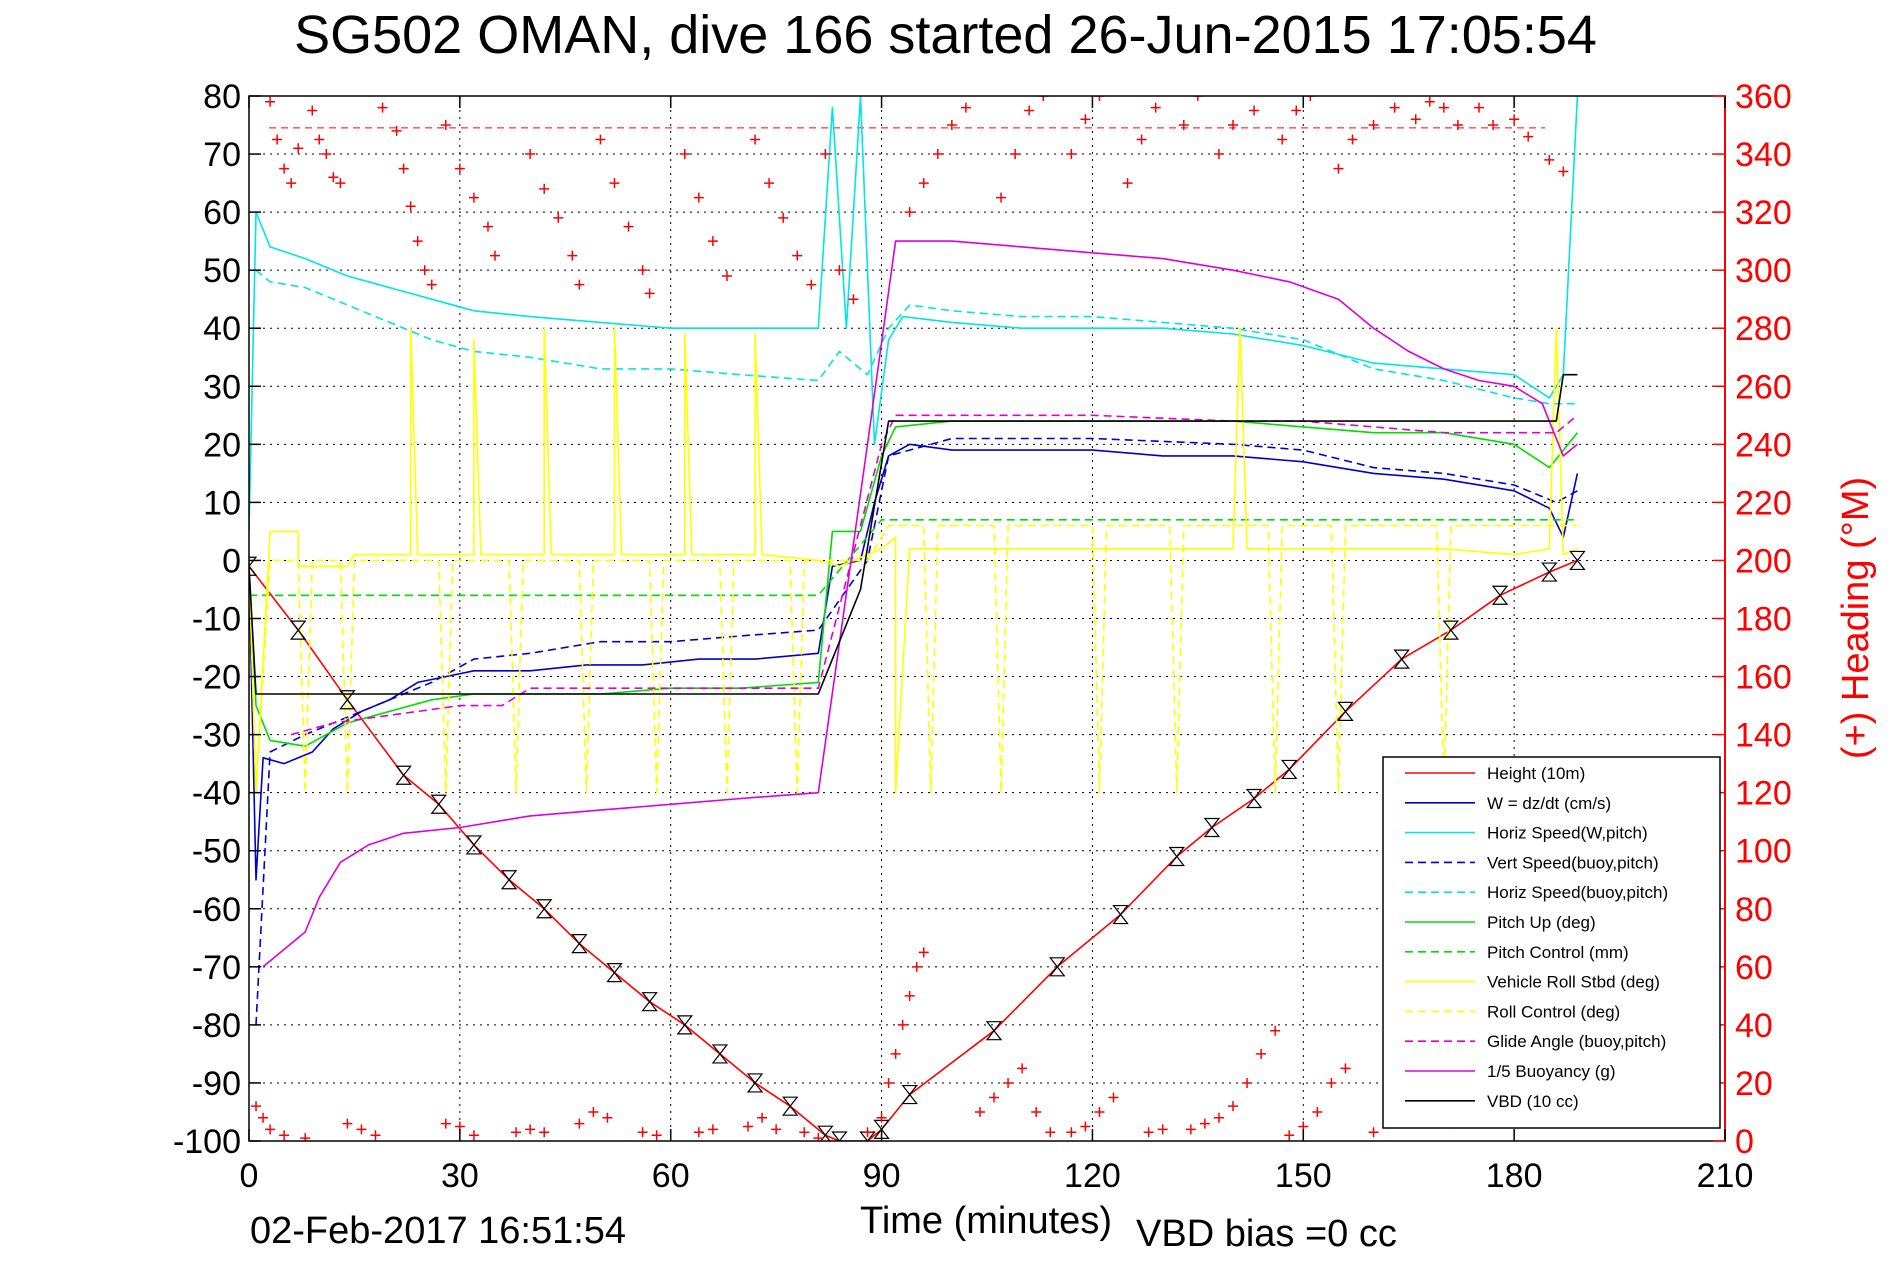 The width and height of the screenshot is (1891, 1262). Describe the element at coordinates (1514, 1176) in the screenshot. I see `x-tick-label: 180` at that location.